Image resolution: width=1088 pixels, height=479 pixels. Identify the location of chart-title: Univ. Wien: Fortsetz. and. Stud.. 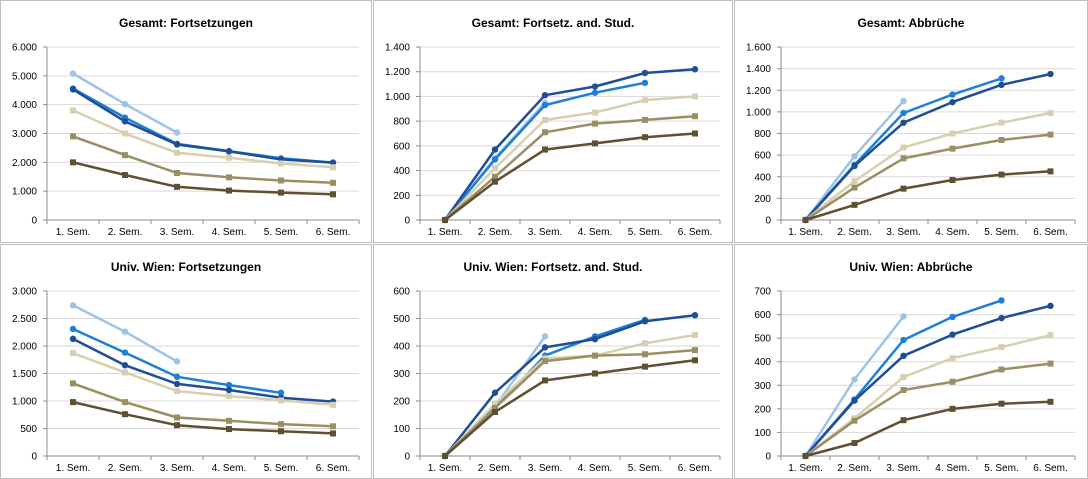
(552, 267).